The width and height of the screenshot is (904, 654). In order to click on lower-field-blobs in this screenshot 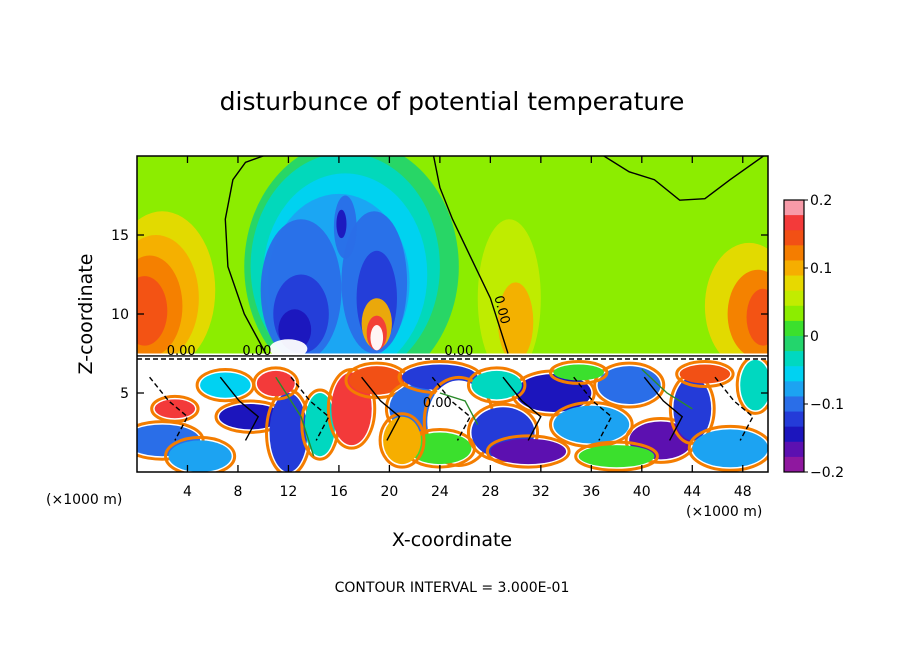, I will do `click(452, 412)`.